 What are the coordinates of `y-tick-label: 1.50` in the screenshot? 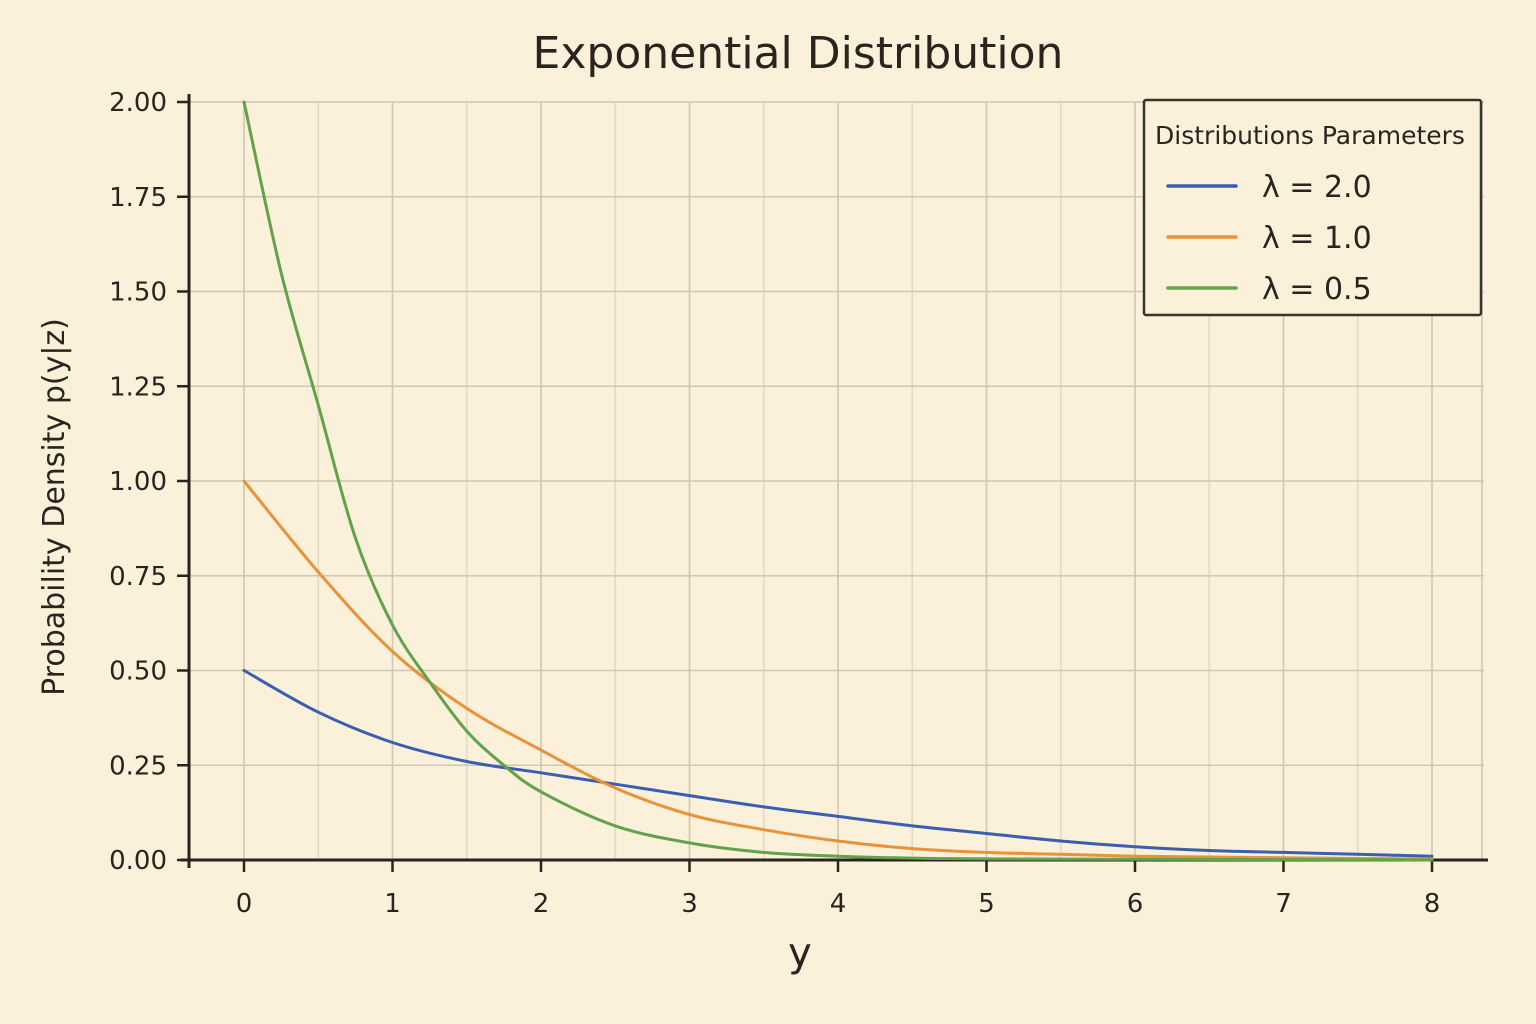 It's located at (138, 293).